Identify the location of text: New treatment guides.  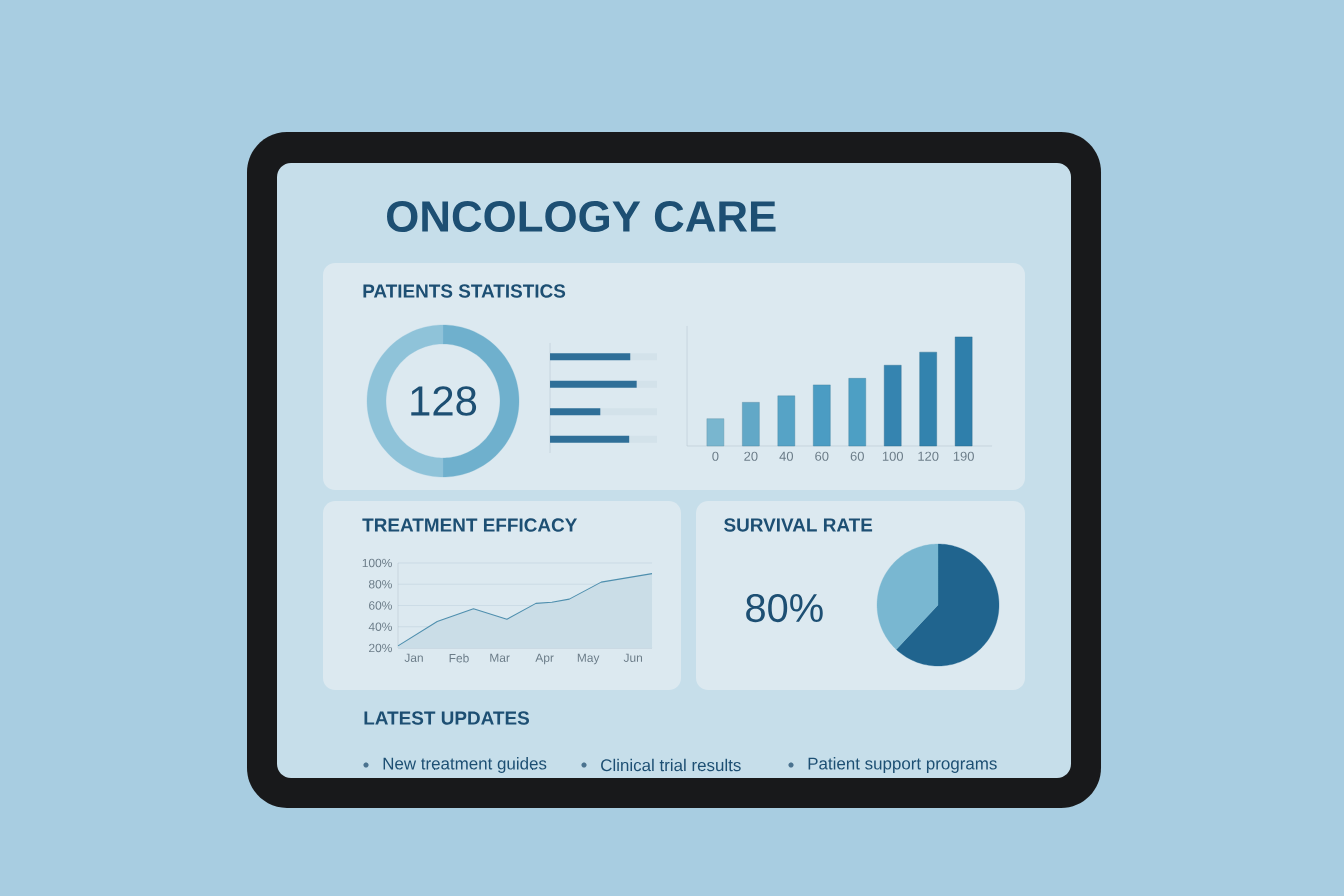
(465, 765).